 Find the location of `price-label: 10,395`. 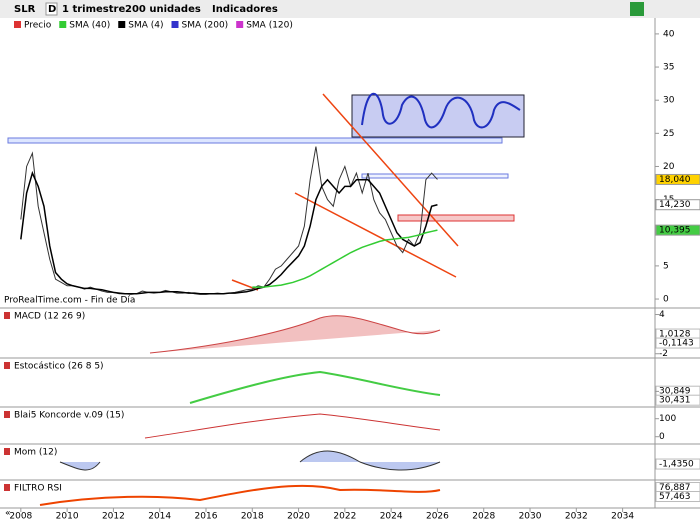

price-label: 10,395 is located at coordinates (675, 231).